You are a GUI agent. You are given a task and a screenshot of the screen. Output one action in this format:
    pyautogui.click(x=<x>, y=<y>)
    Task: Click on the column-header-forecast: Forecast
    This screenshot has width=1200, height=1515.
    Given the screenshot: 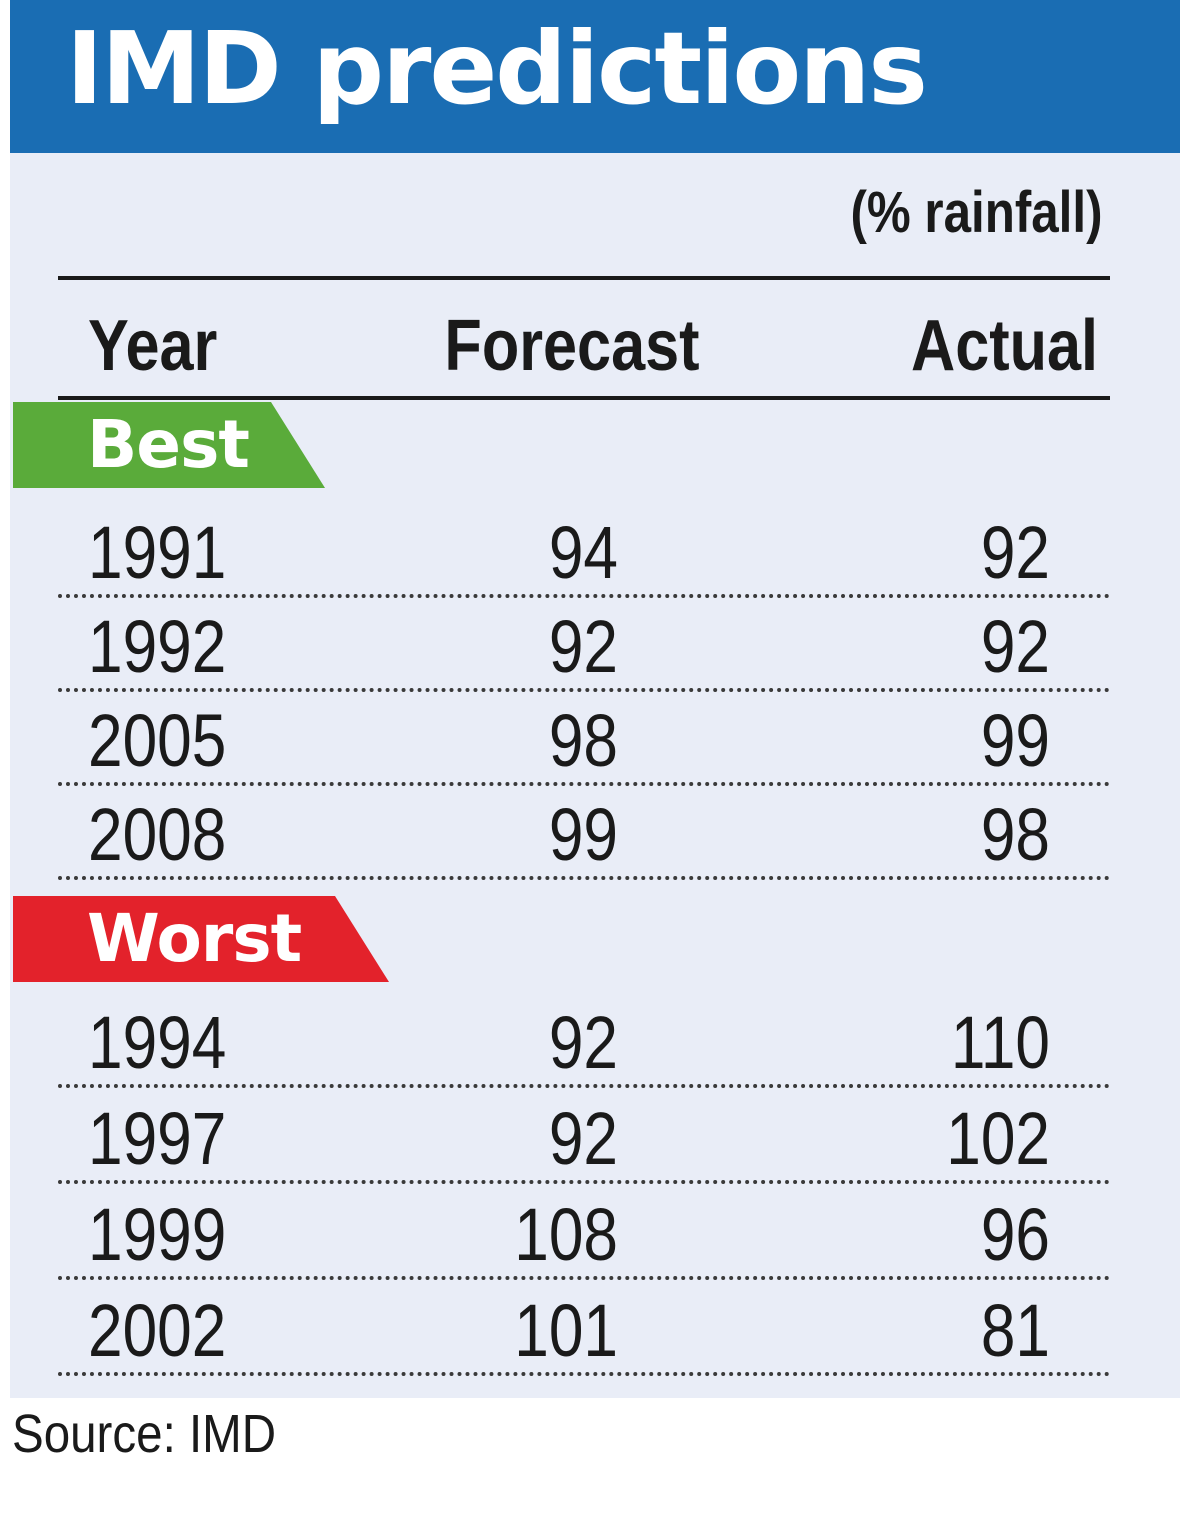 What is the action you would take?
    pyautogui.click(x=572, y=346)
    